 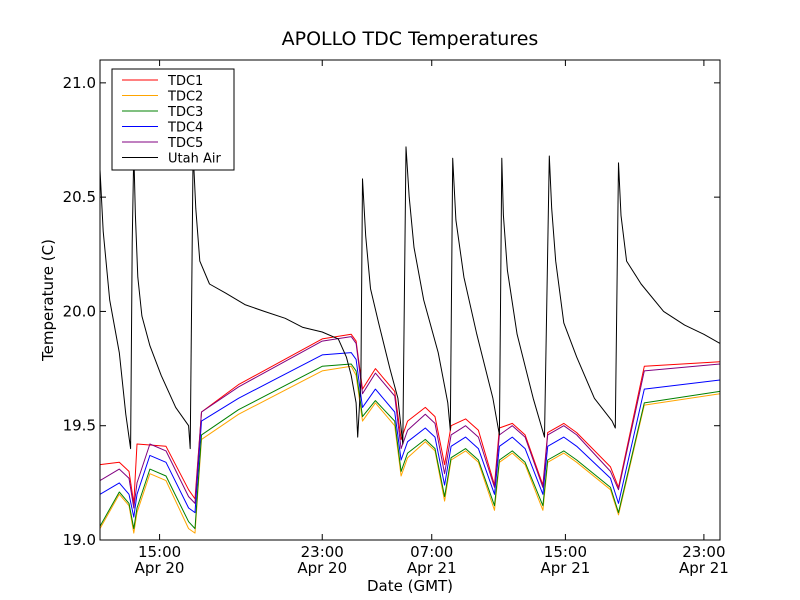 What do you see at coordinates (410, 39) in the screenshot?
I see `chart-title: APOLLO TDC Temperatures` at bounding box center [410, 39].